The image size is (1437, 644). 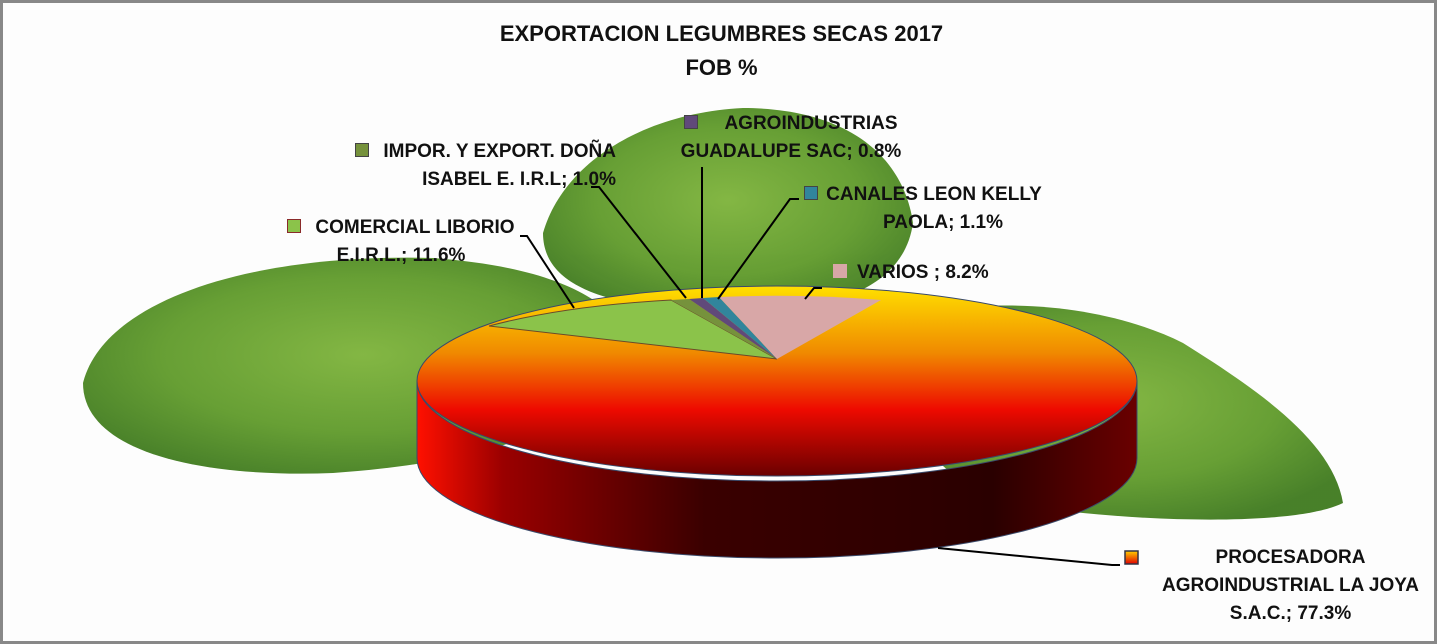 I want to click on swatch-isabel, so click(x=362, y=149).